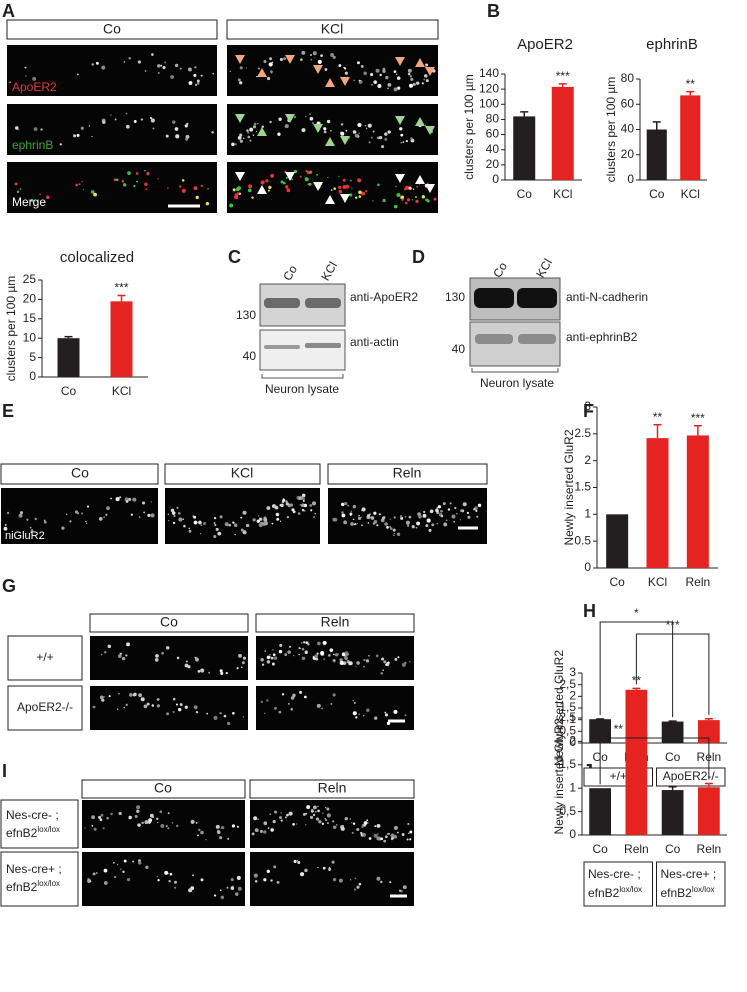 The width and height of the screenshot is (747, 992). I want to click on y-tick-label: 60, so click(628, 103).